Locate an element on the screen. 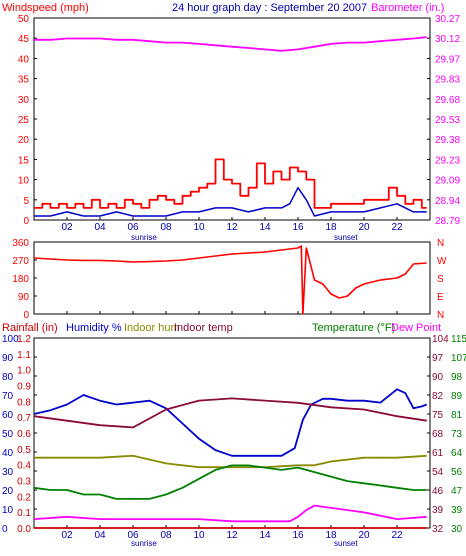  dew_point-line is located at coordinates (230, 513).